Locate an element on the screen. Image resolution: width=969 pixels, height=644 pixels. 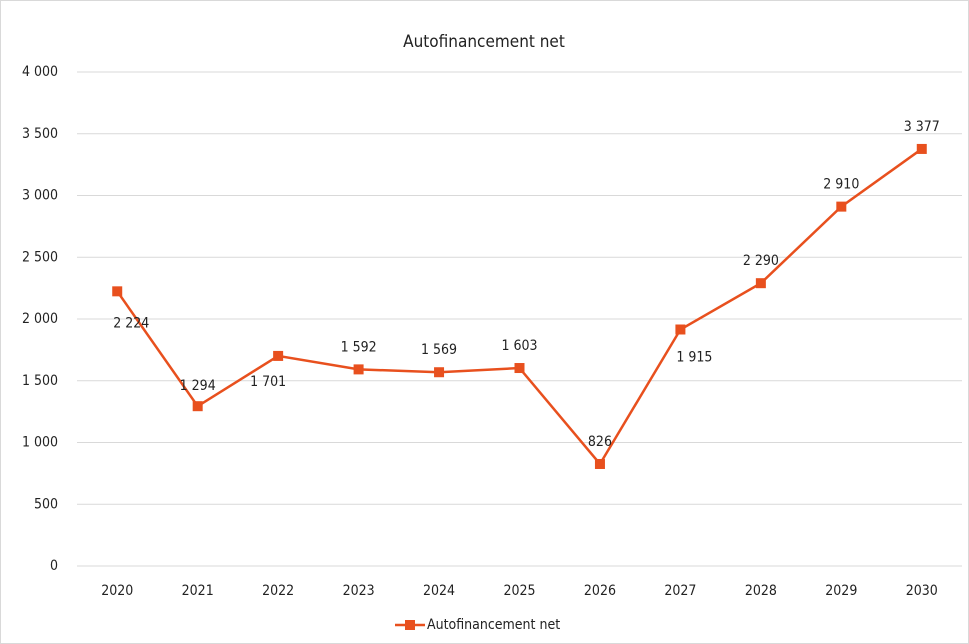
data-label: 1 603 is located at coordinates (519, 346).